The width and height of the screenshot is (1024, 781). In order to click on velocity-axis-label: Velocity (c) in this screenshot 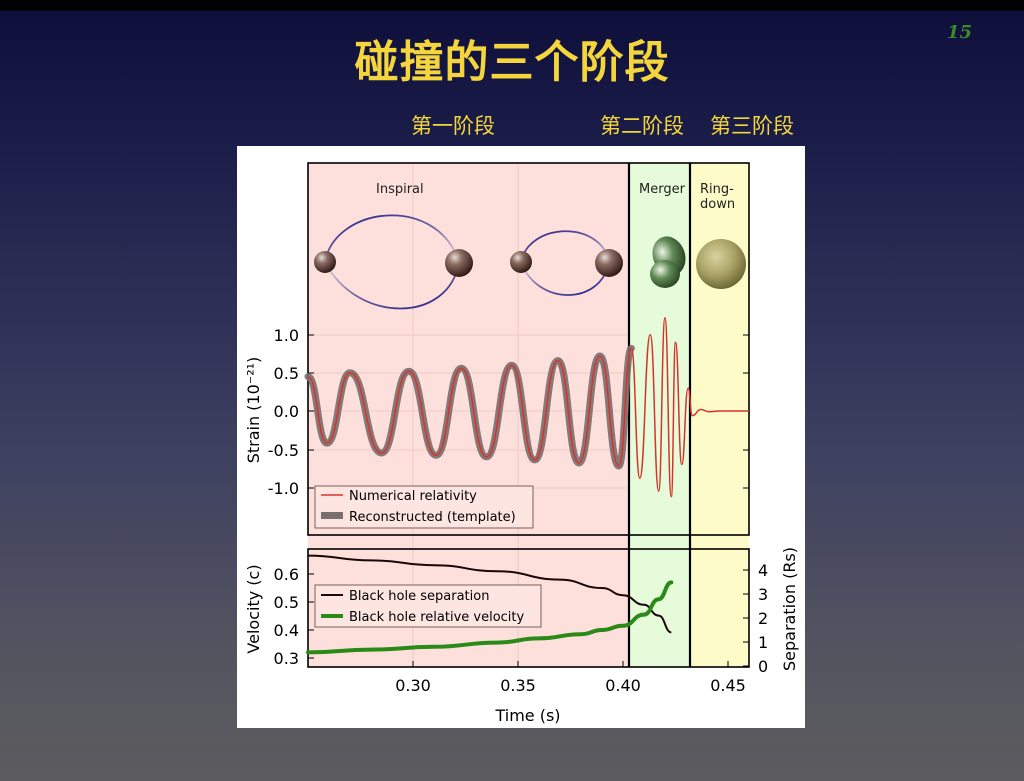, I will do `click(253, 608)`.